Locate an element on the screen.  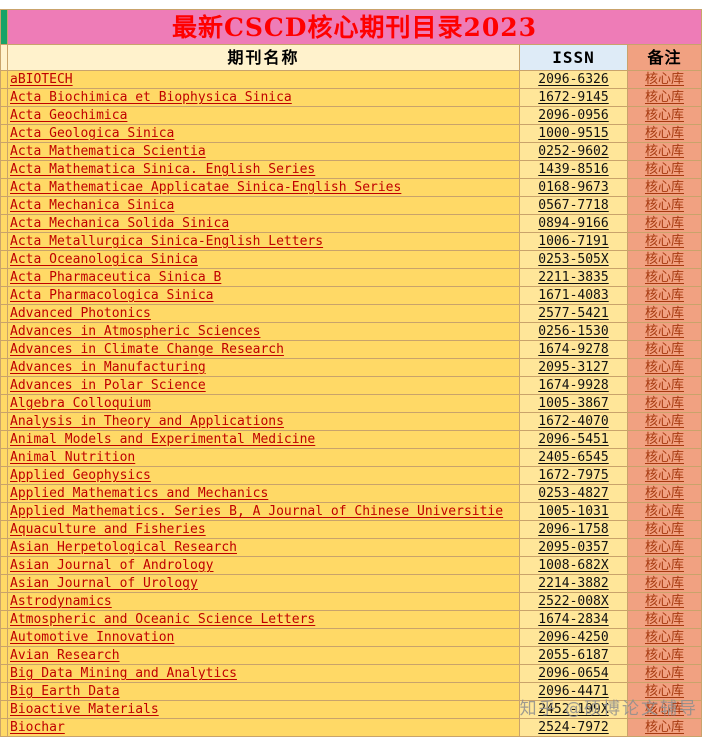
journal-name: Big Data Mining and Analytics is located at coordinates (123, 673).